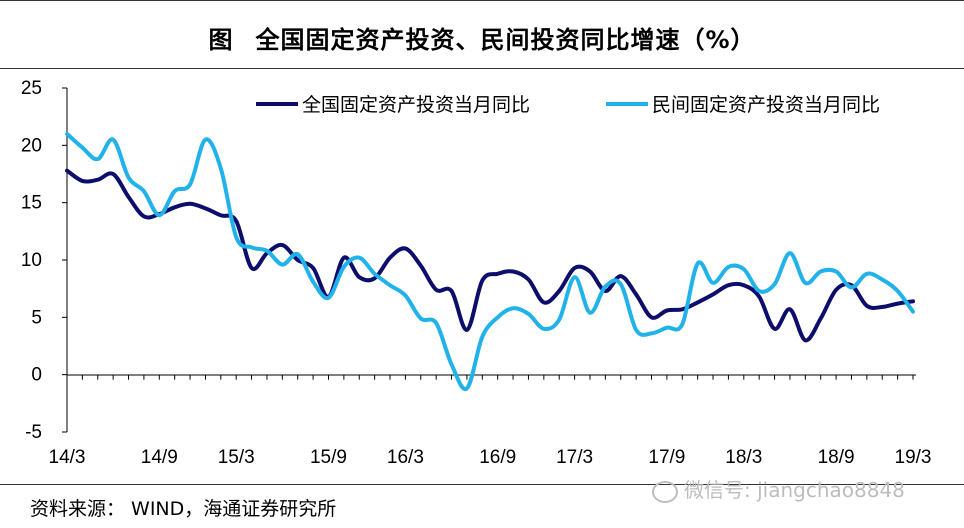  What do you see at coordinates (574, 457) in the screenshot?
I see `x-tick-label: 17/3` at bounding box center [574, 457].